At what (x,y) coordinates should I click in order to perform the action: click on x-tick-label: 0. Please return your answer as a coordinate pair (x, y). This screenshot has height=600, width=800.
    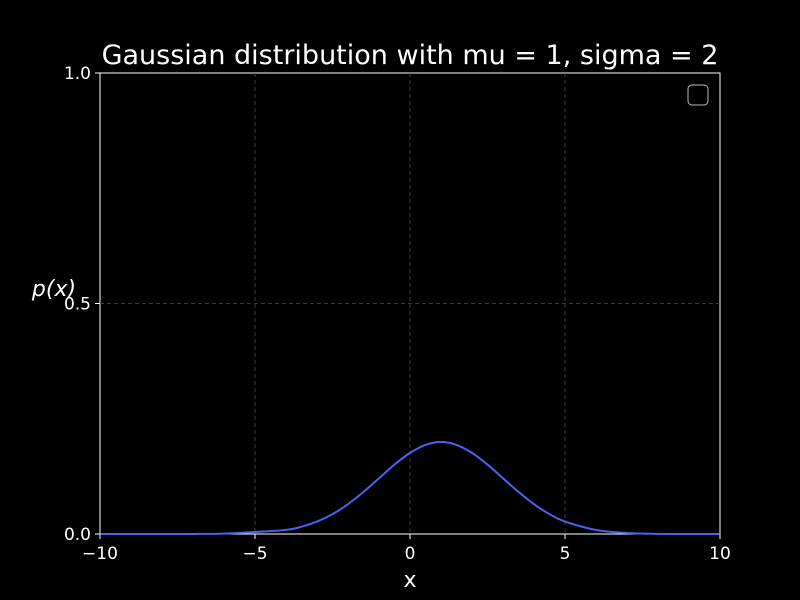
    Looking at the image, I should click on (410, 554).